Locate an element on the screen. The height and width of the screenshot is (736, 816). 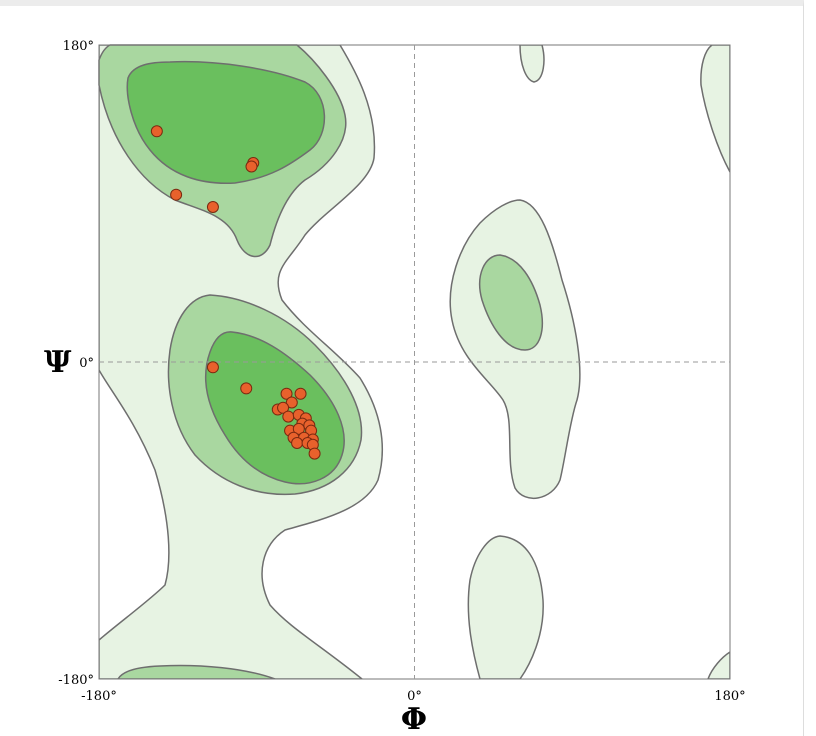
x-tick-label: 0° is located at coordinates (414, 696).